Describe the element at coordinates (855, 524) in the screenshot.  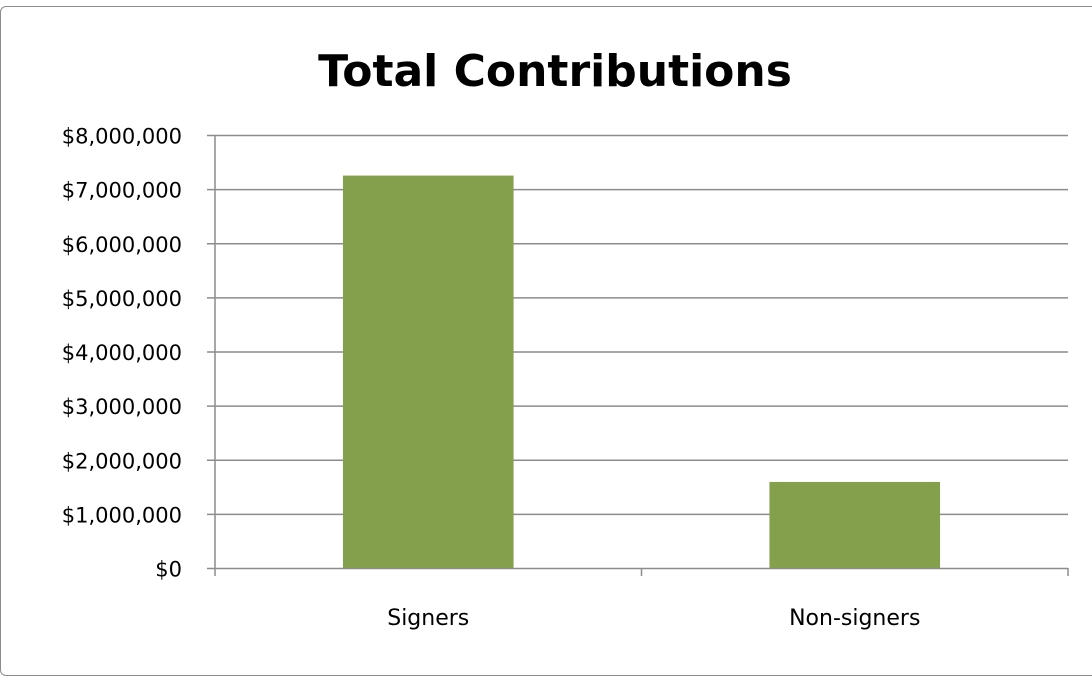
I see `bar-non-signers` at that location.